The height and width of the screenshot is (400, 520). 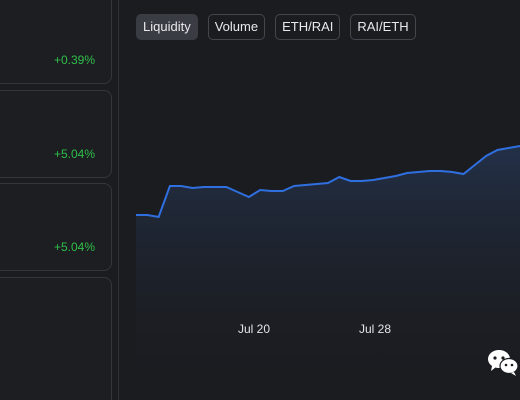 I want to click on stat-change: +0.39%, so click(x=74, y=60).